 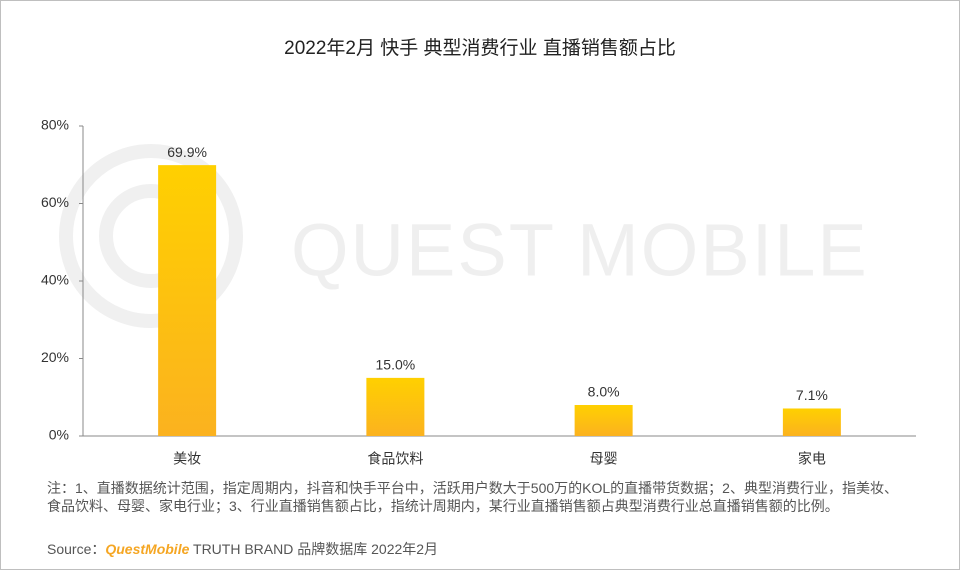 I want to click on value-label: 7.1%, so click(x=812, y=395).